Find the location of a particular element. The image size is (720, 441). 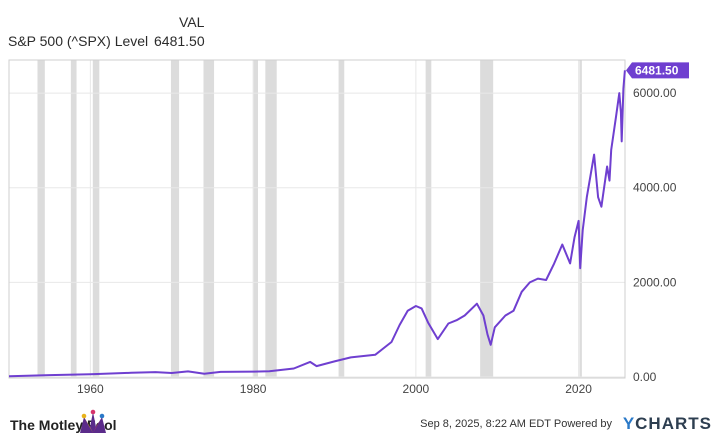

last-value-tag-bg is located at coordinates (657, 70).